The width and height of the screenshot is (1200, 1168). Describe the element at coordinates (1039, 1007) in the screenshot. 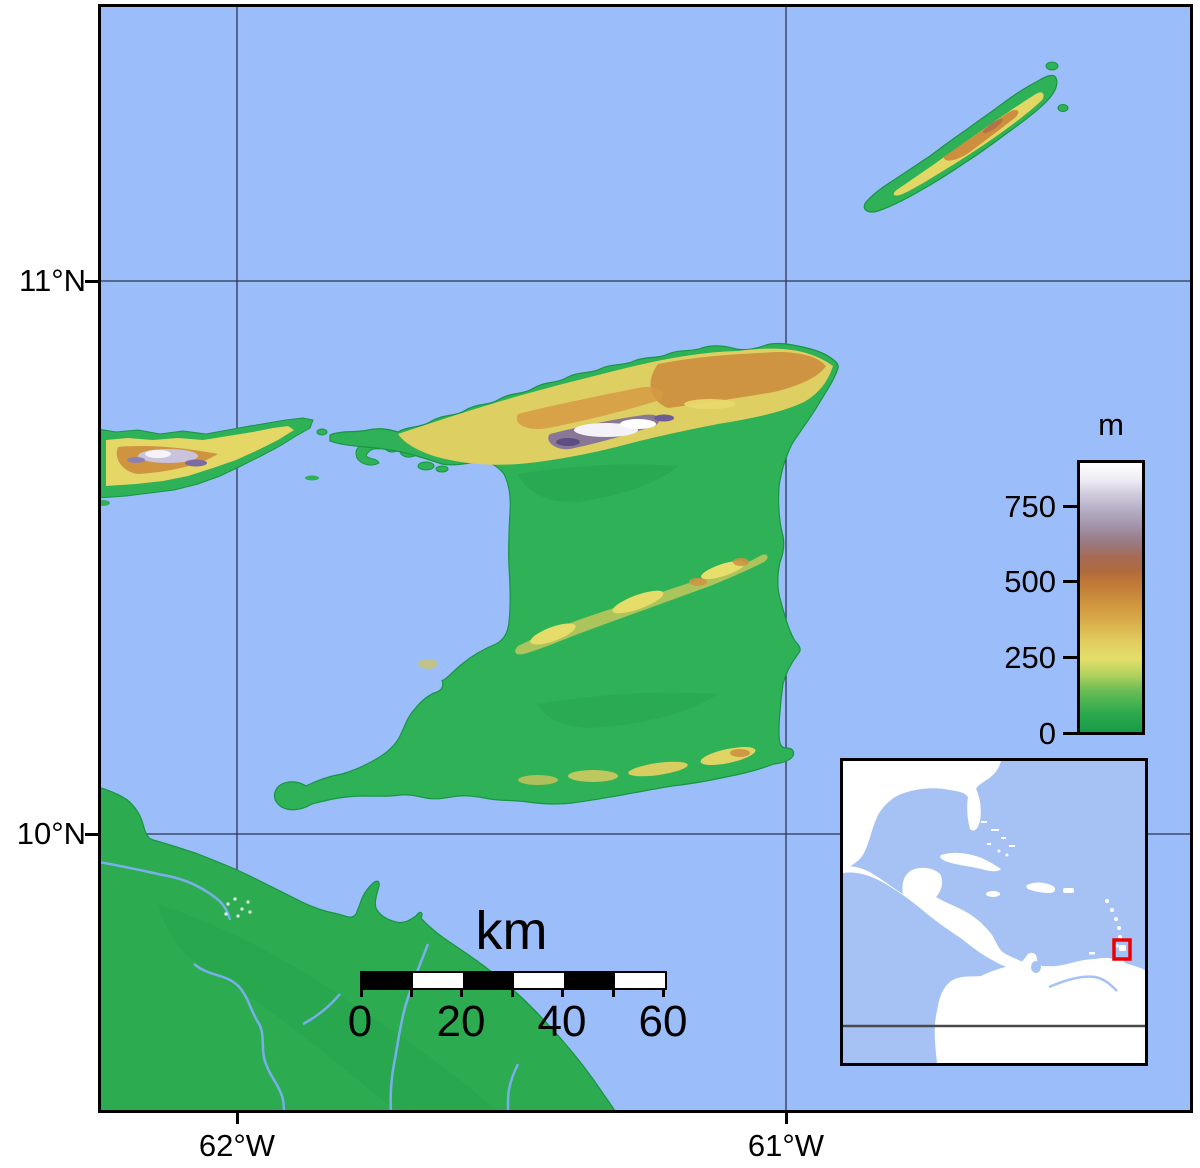

I see `inset-south-america` at that location.